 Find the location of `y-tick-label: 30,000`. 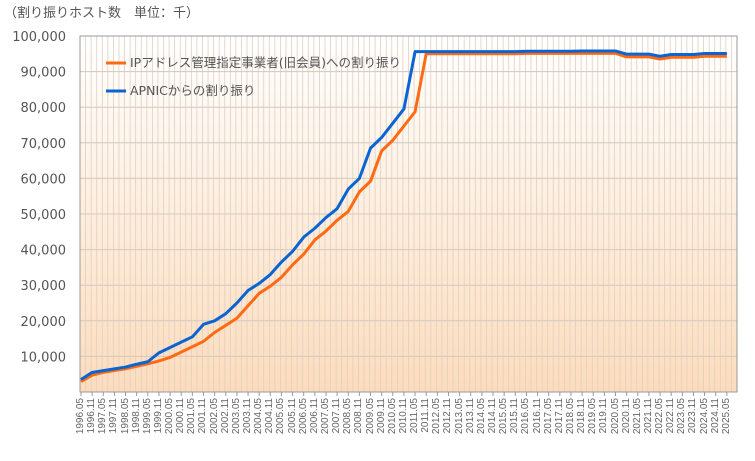

y-tick-label: 30,000 is located at coordinates (44, 286).